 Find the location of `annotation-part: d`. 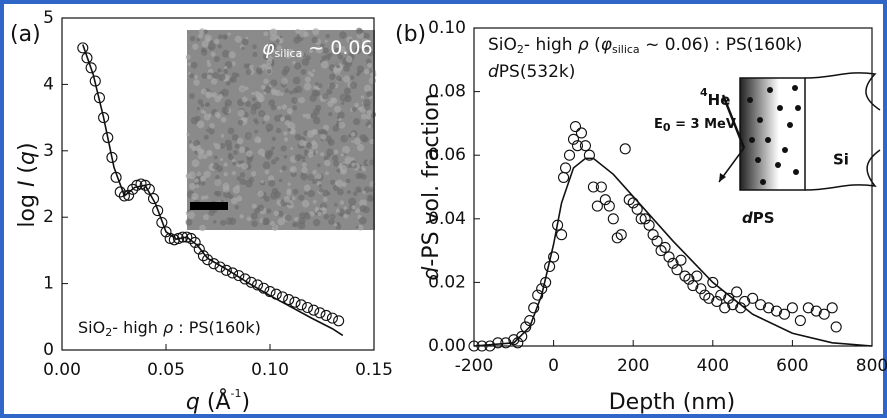

annotation-part: d is located at coordinates (493, 72).